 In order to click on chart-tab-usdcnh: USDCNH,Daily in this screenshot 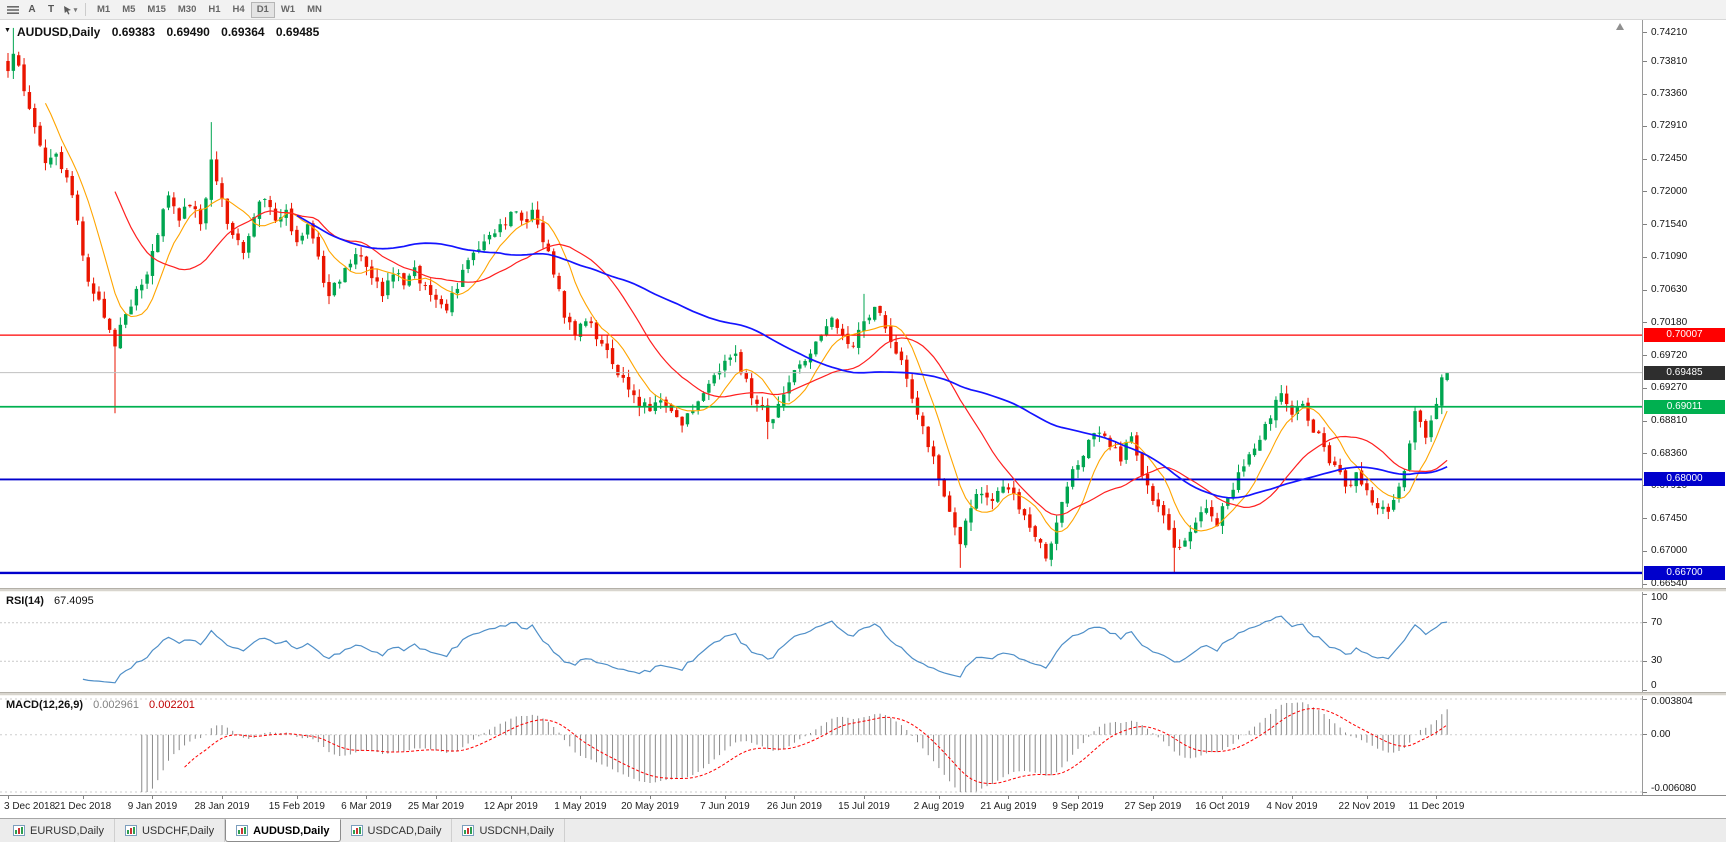, I will do `click(509, 830)`.